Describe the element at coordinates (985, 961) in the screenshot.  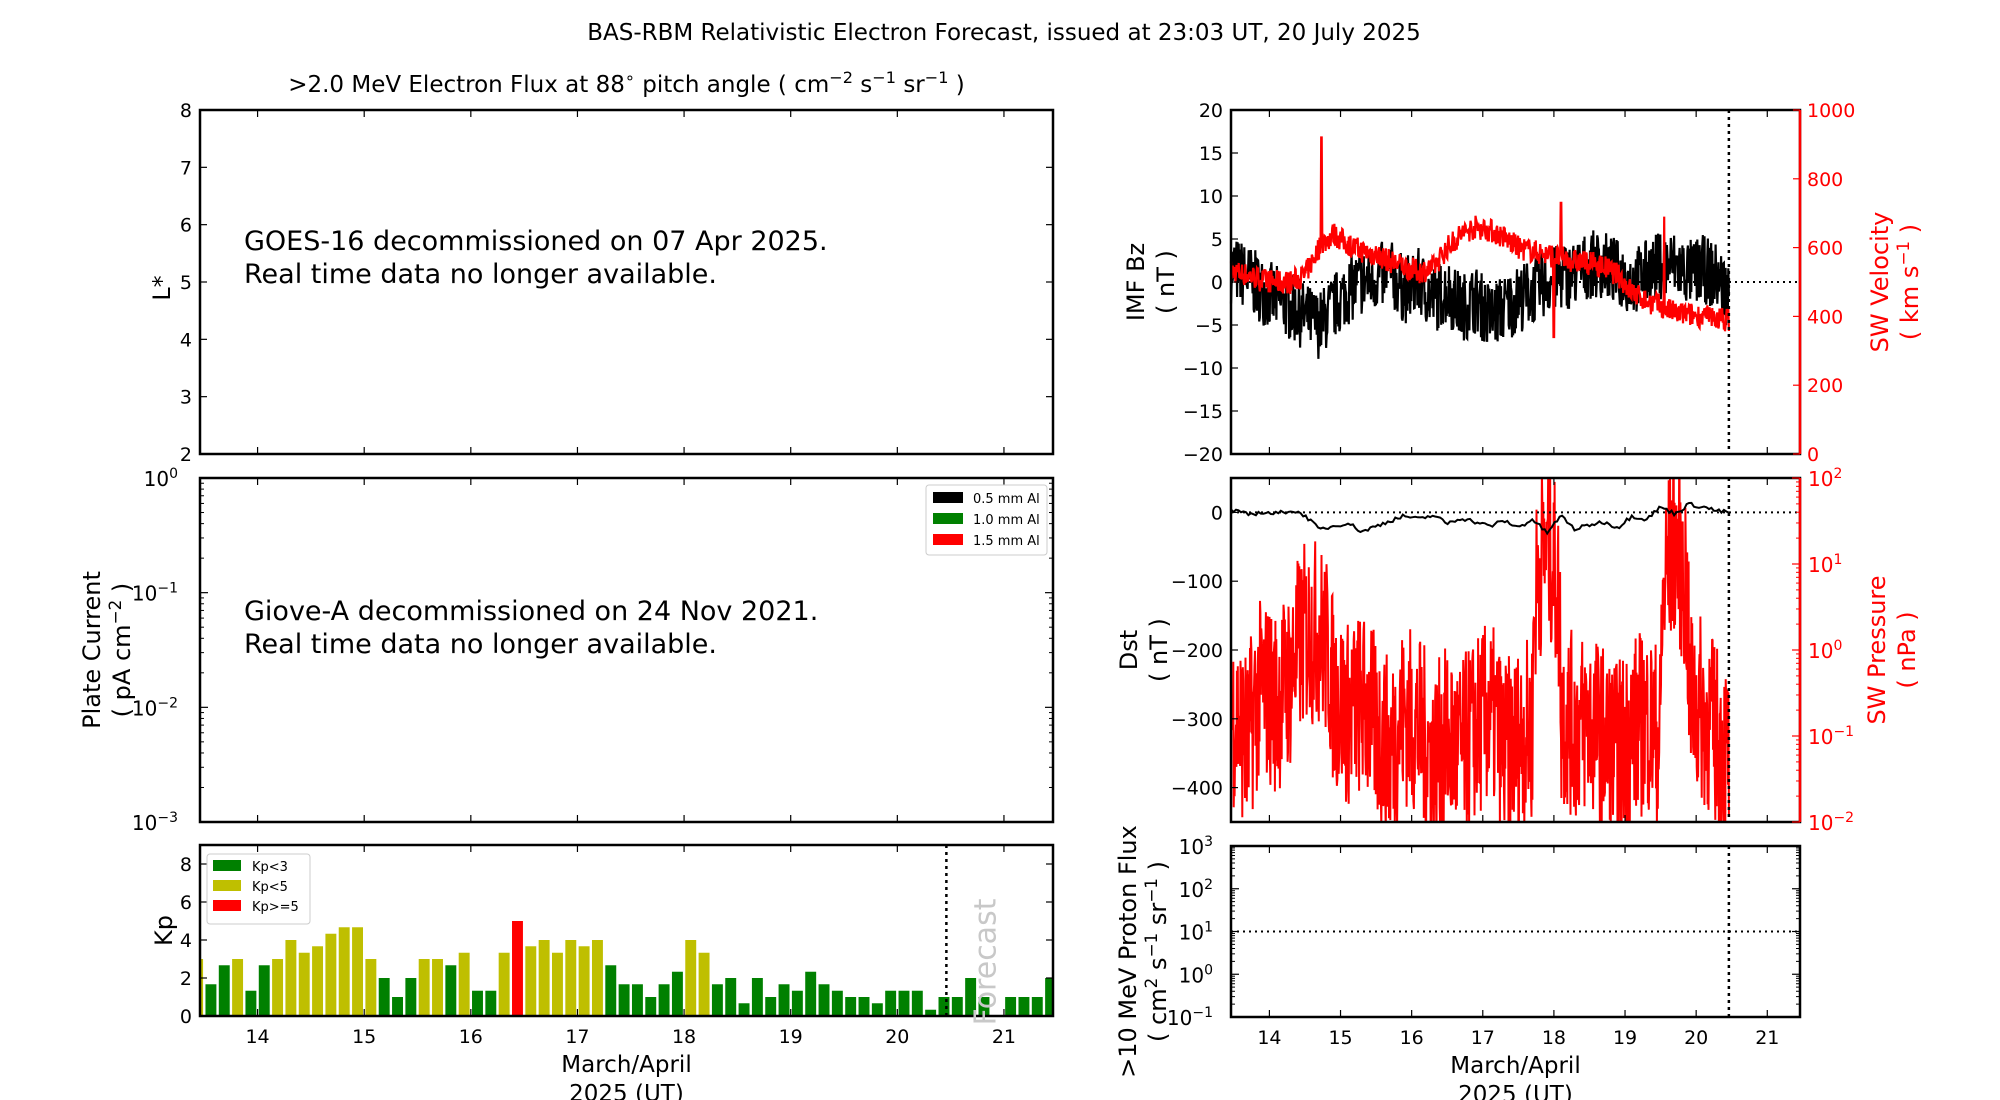
I see `forecast-label: Forecast` at that location.